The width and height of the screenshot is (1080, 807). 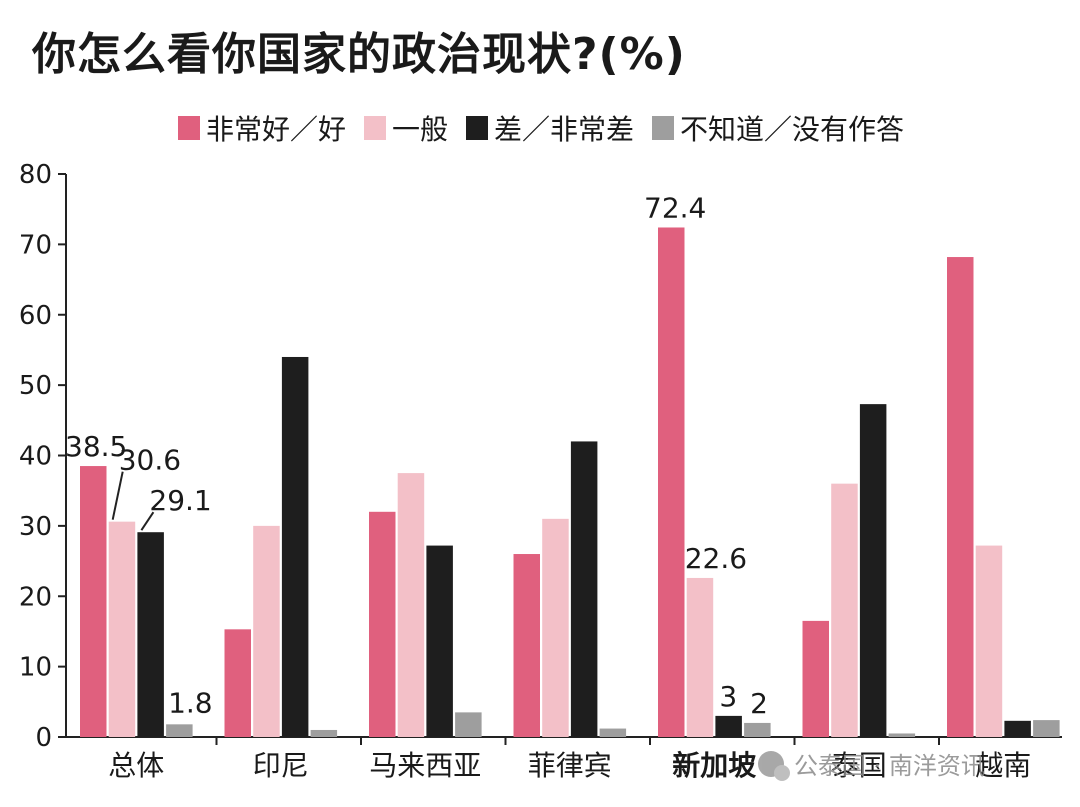 I want to click on y-tick-label: 50, so click(x=35, y=386).